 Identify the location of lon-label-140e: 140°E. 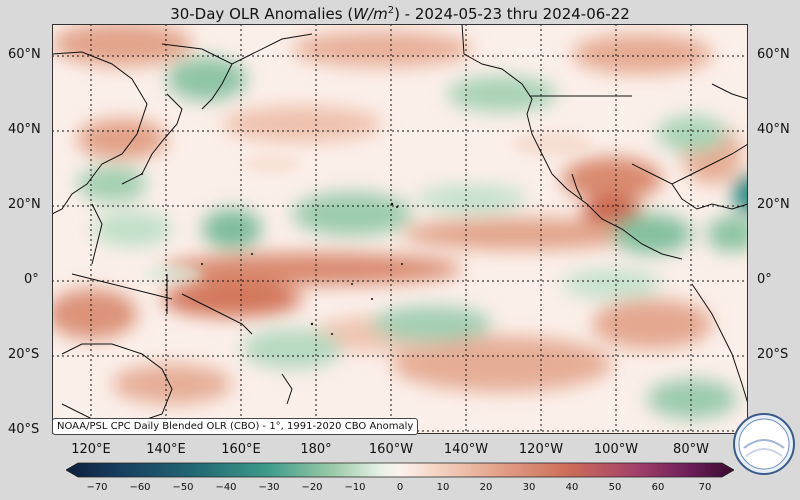
(166, 449).